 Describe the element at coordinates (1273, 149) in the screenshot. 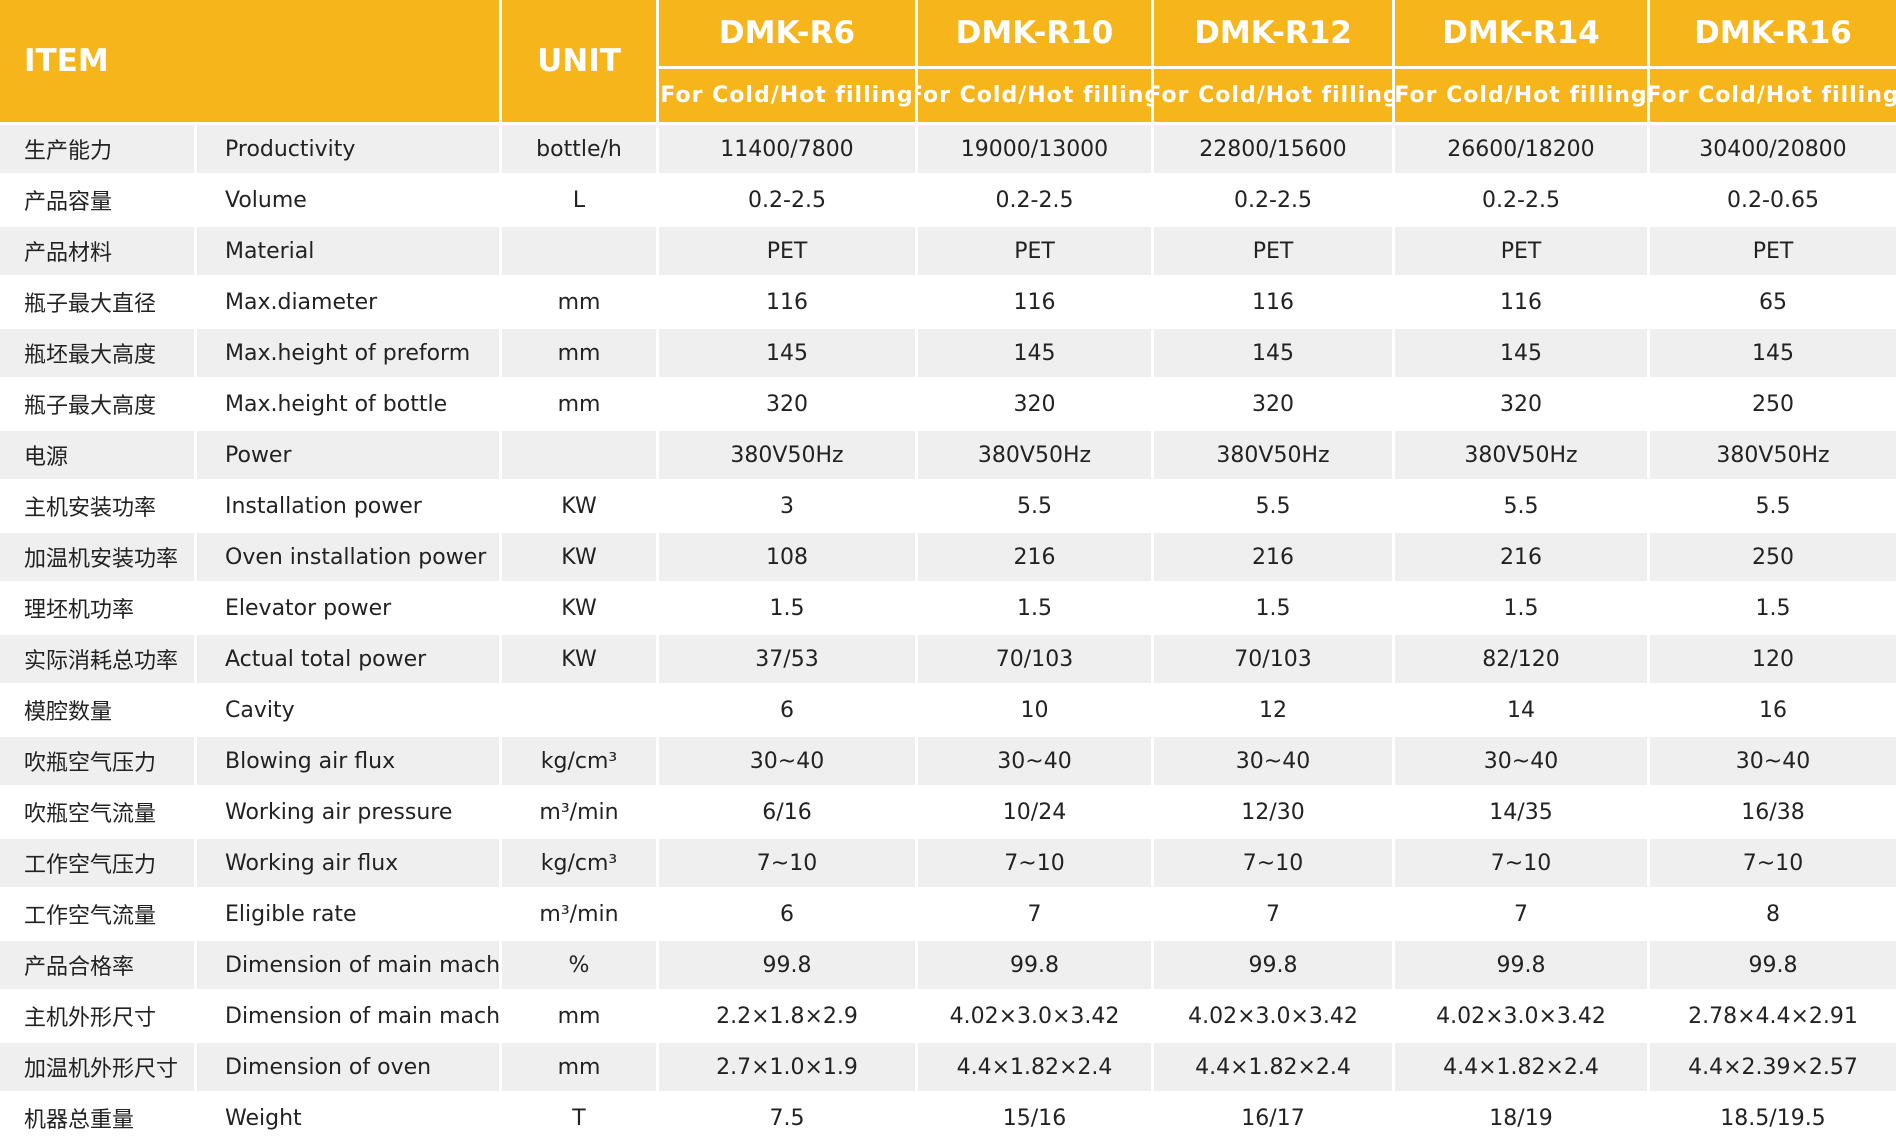

I see `value: 22800/15600` at that location.